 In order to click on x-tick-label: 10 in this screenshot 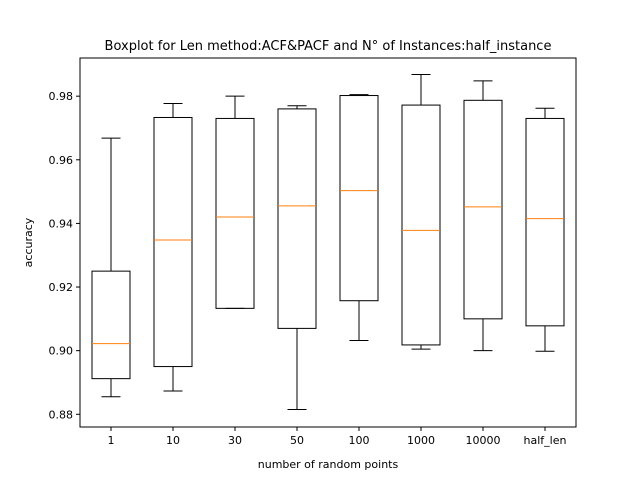, I will do `click(173, 440)`.